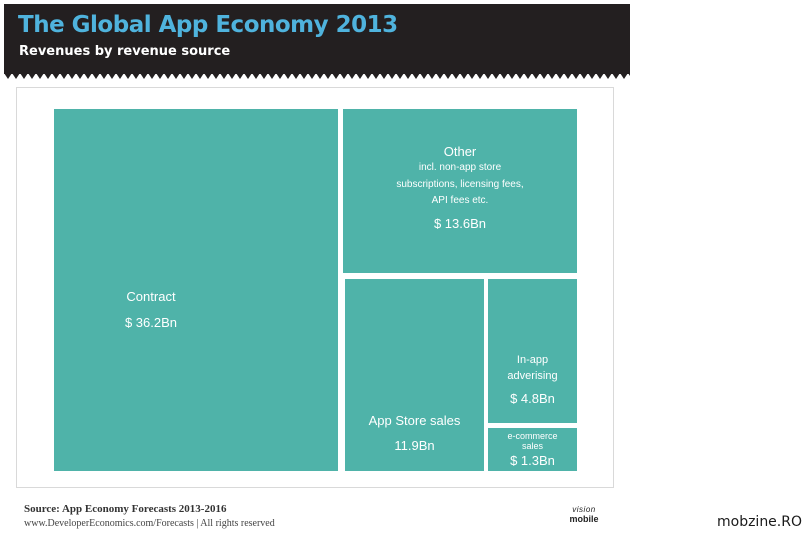 Image resolution: width=806 pixels, height=536 pixels. Describe the element at coordinates (460, 167) in the screenshot. I see `tile-note-other-line1: incl. non-app store` at that location.